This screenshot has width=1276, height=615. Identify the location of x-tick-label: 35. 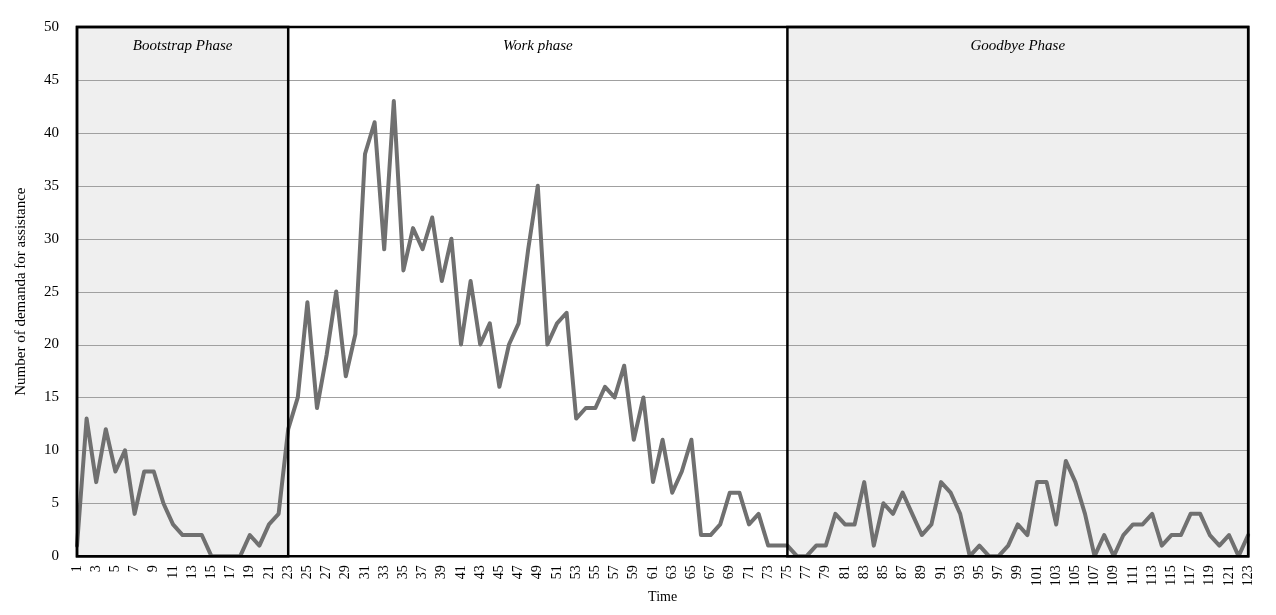
(403, 572).